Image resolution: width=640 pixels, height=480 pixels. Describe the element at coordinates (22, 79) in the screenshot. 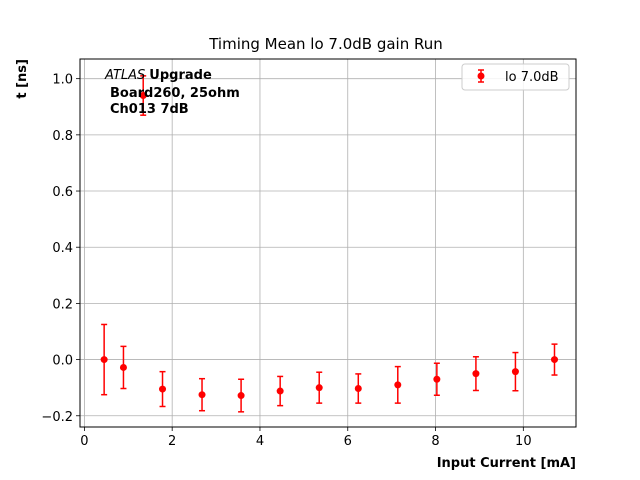

I see `y-axis-label: t [ns]` at that location.